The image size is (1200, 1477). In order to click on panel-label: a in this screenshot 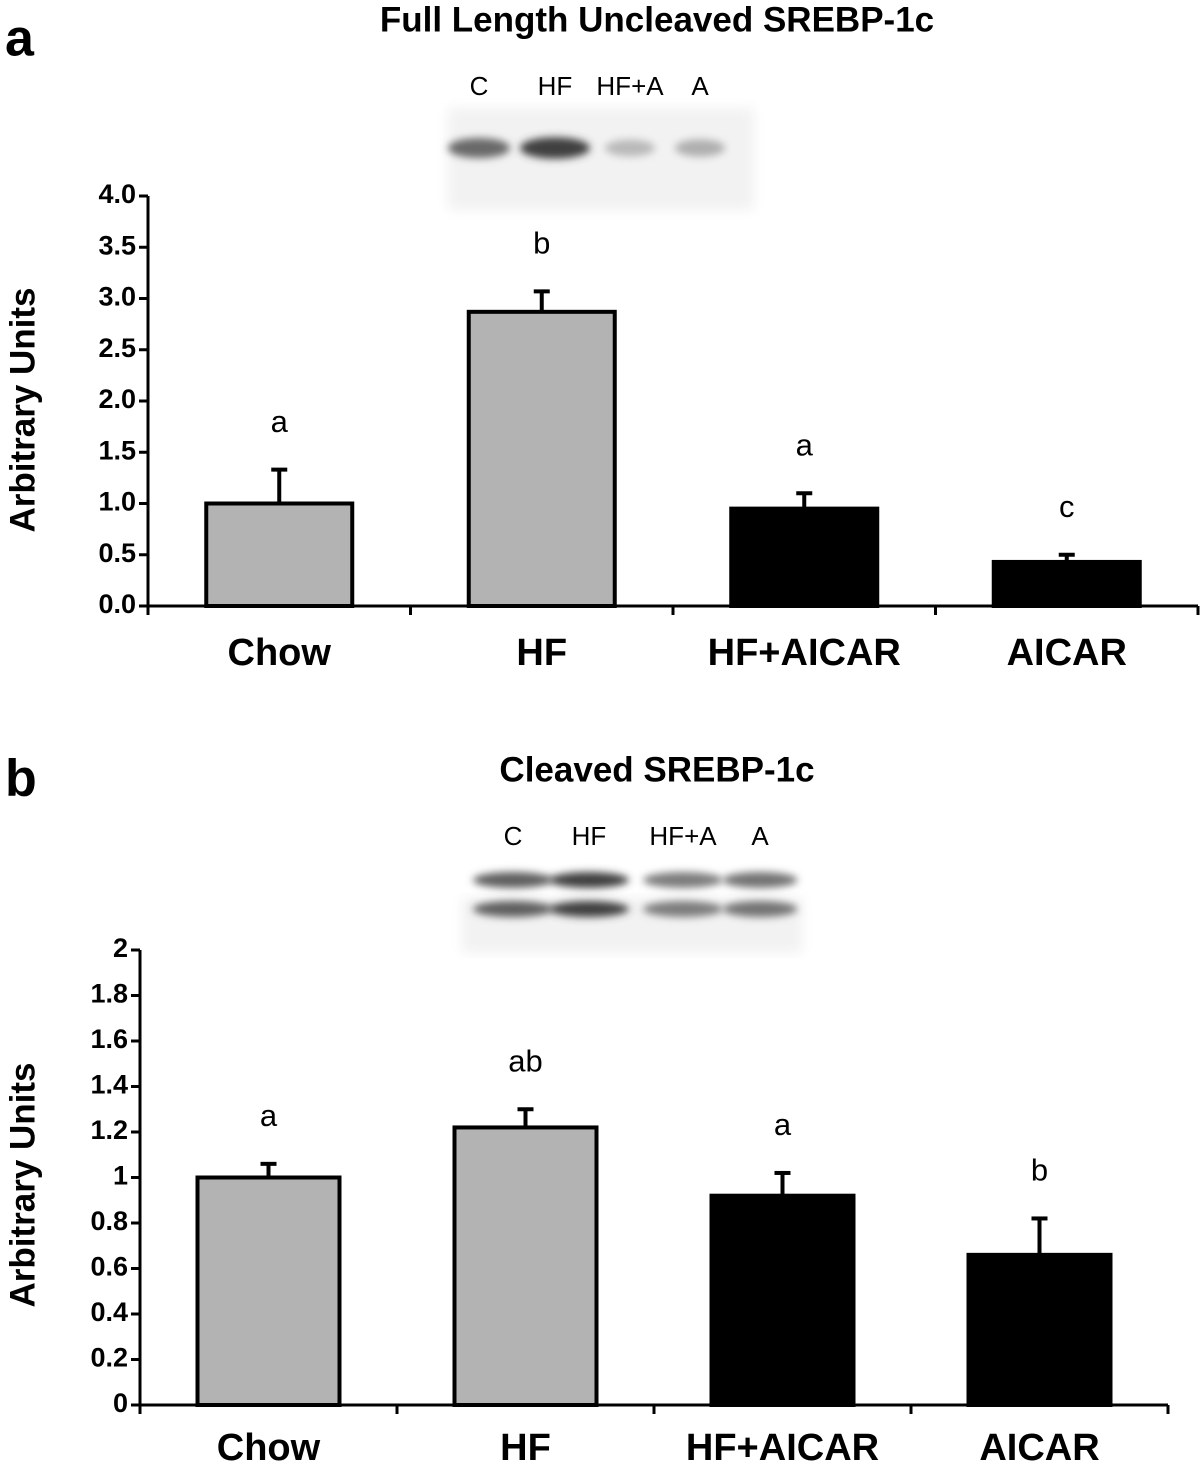, I will do `click(20, 39)`.